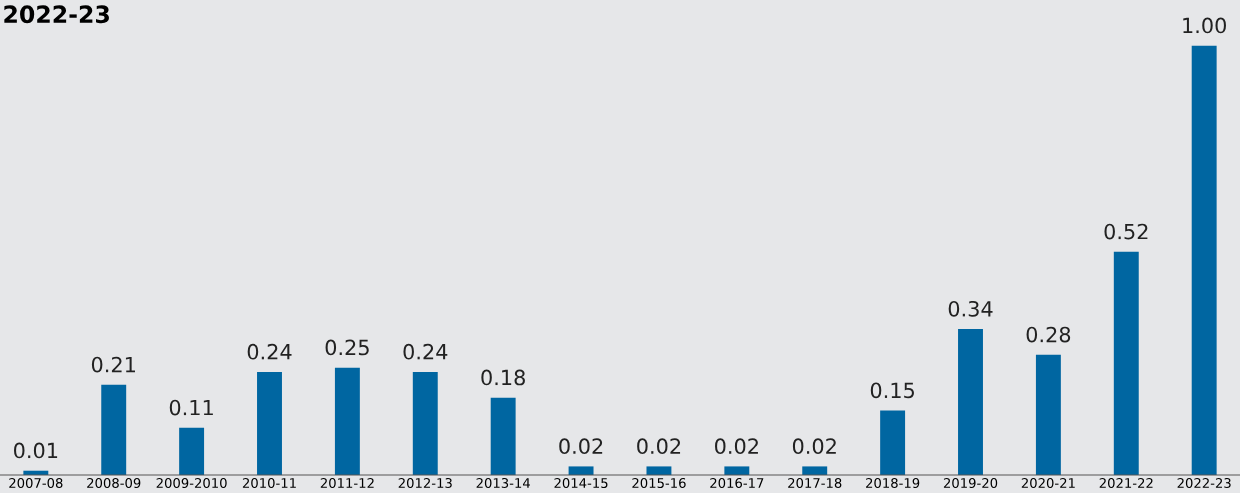 The width and height of the screenshot is (1240, 493). What do you see at coordinates (737, 483) in the screenshot?
I see `x-tick-label: 2016-17` at bounding box center [737, 483].